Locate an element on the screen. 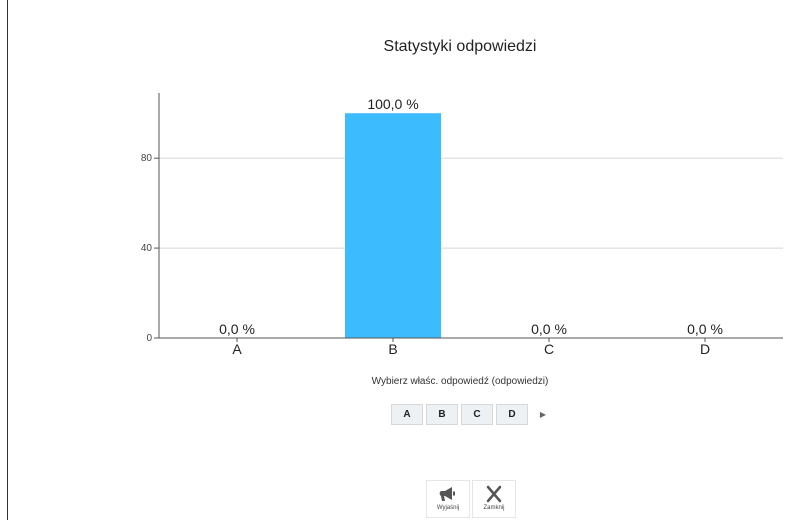 This screenshot has width=787, height=520. close-label: Zamknij is located at coordinates (494, 508).